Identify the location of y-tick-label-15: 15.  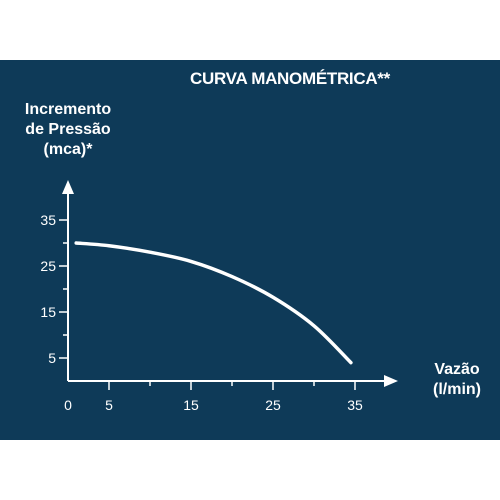
(48, 312).